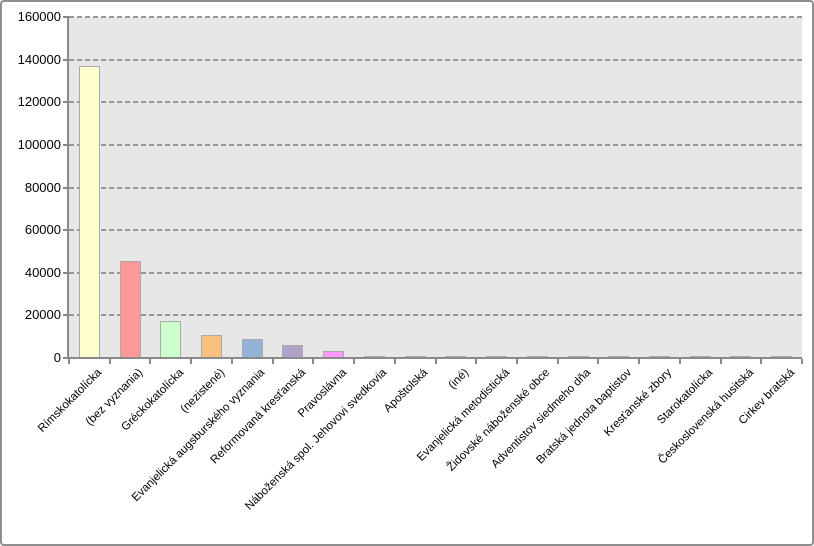 This screenshot has height=546, width=814. Describe the element at coordinates (42, 230) in the screenshot. I see `y-tick-label: 60000` at that location.